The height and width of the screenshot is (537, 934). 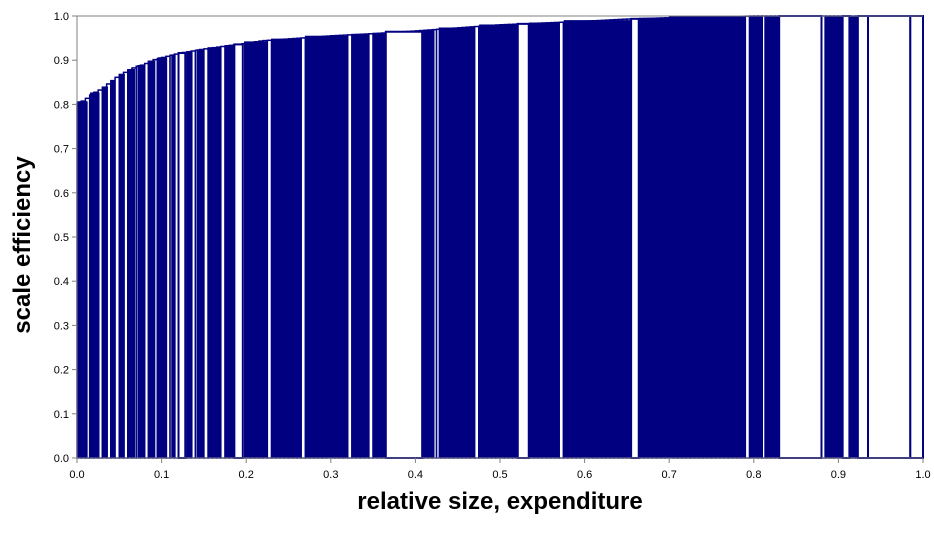 I want to click on x-tick-label: 0.3, so click(x=330, y=475).